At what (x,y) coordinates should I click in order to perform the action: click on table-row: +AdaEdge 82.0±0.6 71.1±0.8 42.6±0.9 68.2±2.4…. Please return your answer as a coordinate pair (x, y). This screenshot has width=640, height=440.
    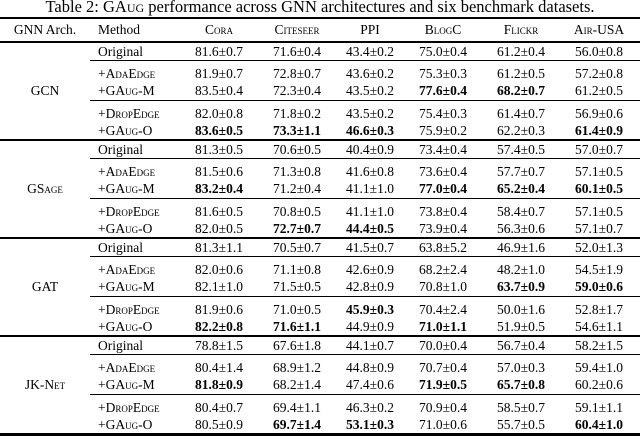
    Looking at the image, I should click on (320, 267).